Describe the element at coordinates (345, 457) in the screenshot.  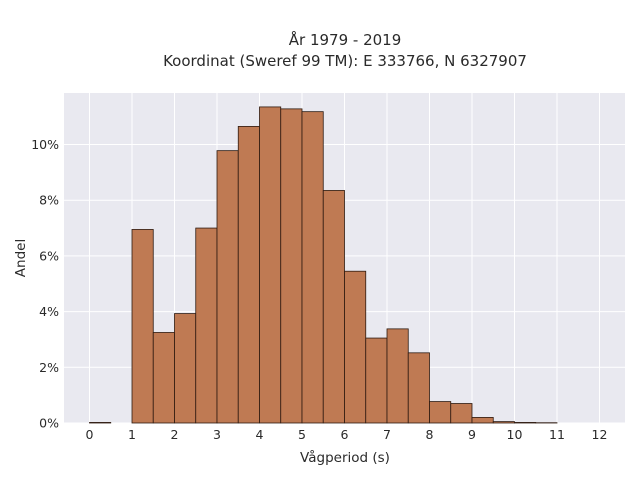
I see `x-axis-label: Vågperiod (s)` at that location.